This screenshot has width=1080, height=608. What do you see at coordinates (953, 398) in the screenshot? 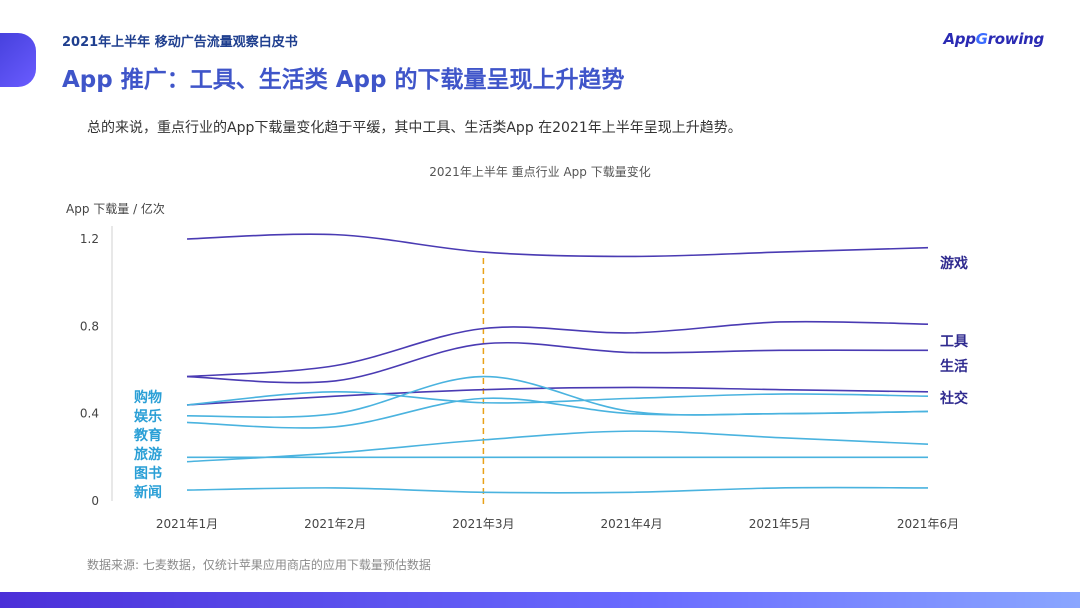
I see `series-label-社交: 社交` at bounding box center [953, 398].